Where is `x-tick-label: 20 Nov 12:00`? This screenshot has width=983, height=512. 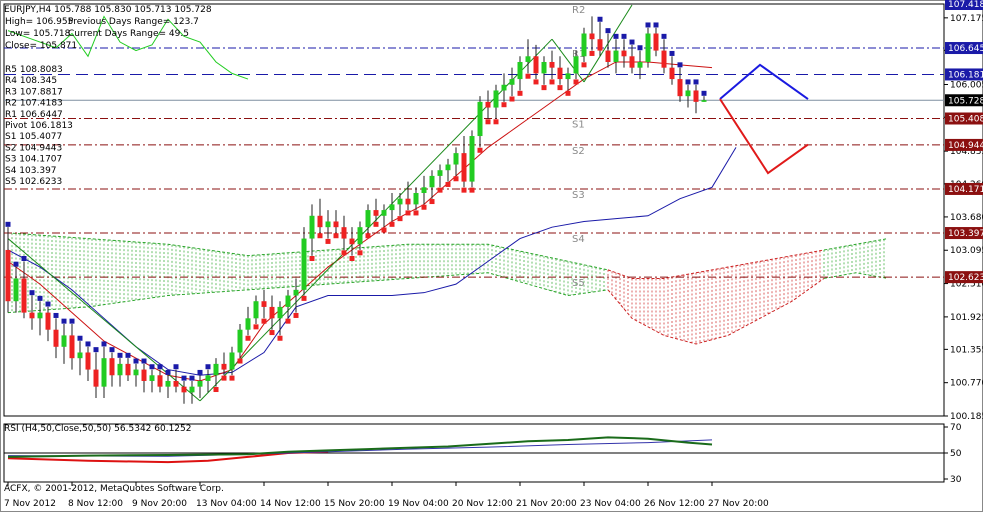 x-tick-label: 20 Nov 12:00 is located at coordinates (482, 504).